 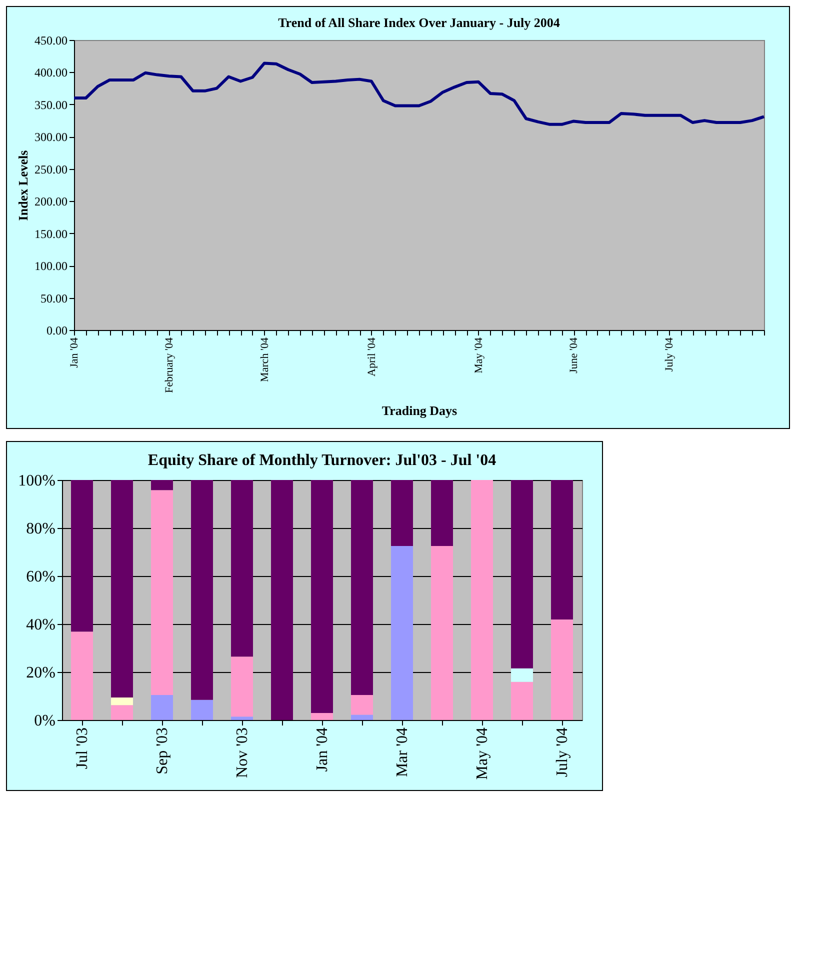 I want to click on y-tick-label: 350.00, so click(x=51, y=105).